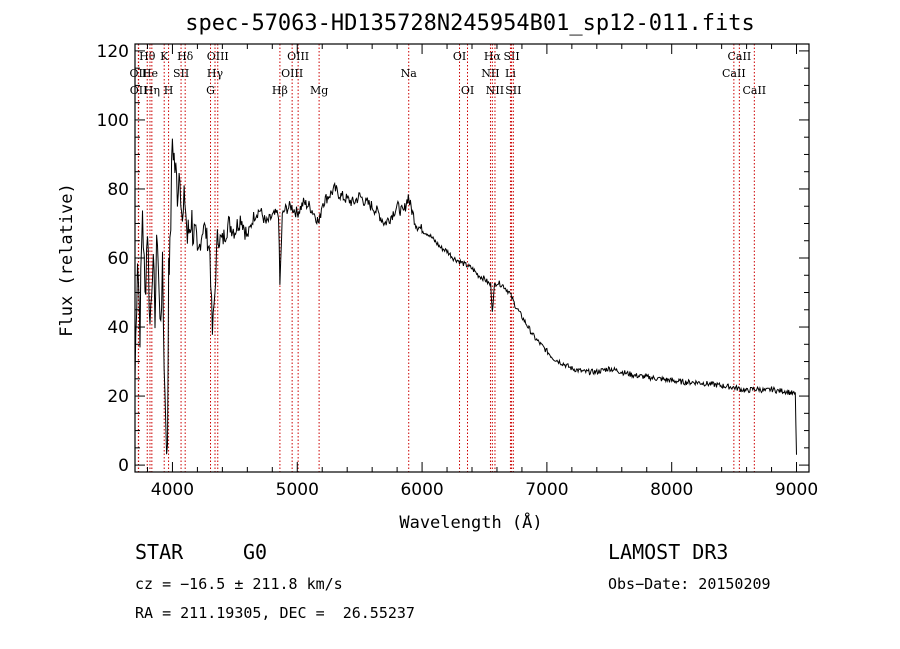 The height and width of the screenshot is (649, 900). What do you see at coordinates (689, 584) in the screenshot?
I see `observation-date: Obs−Date: 20150209` at bounding box center [689, 584].